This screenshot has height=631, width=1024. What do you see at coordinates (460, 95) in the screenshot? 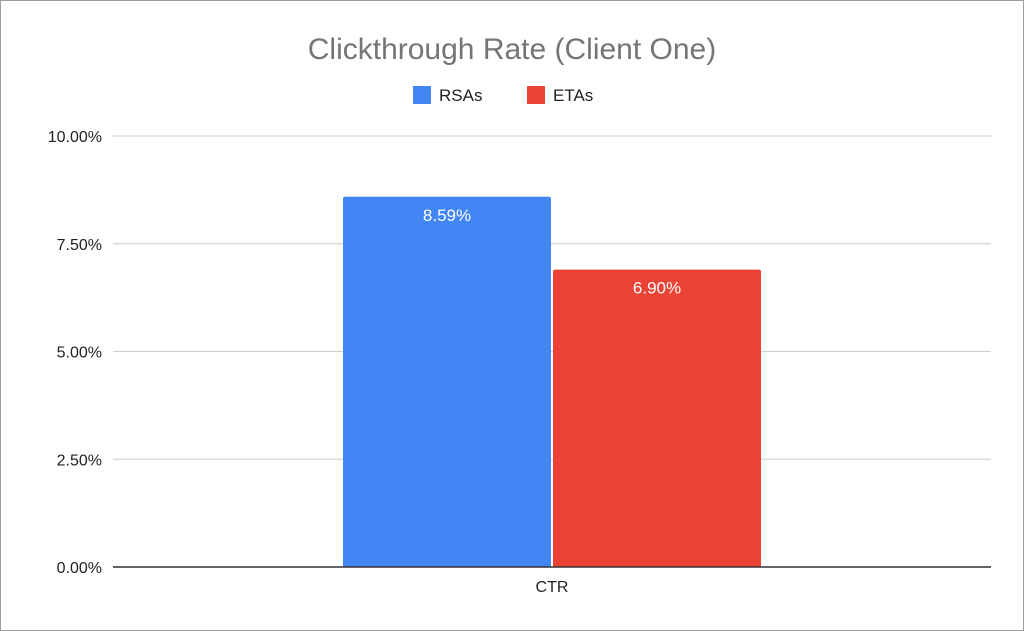
I see `legend-label-rsas: RSAs` at bounding box center [460, 95].